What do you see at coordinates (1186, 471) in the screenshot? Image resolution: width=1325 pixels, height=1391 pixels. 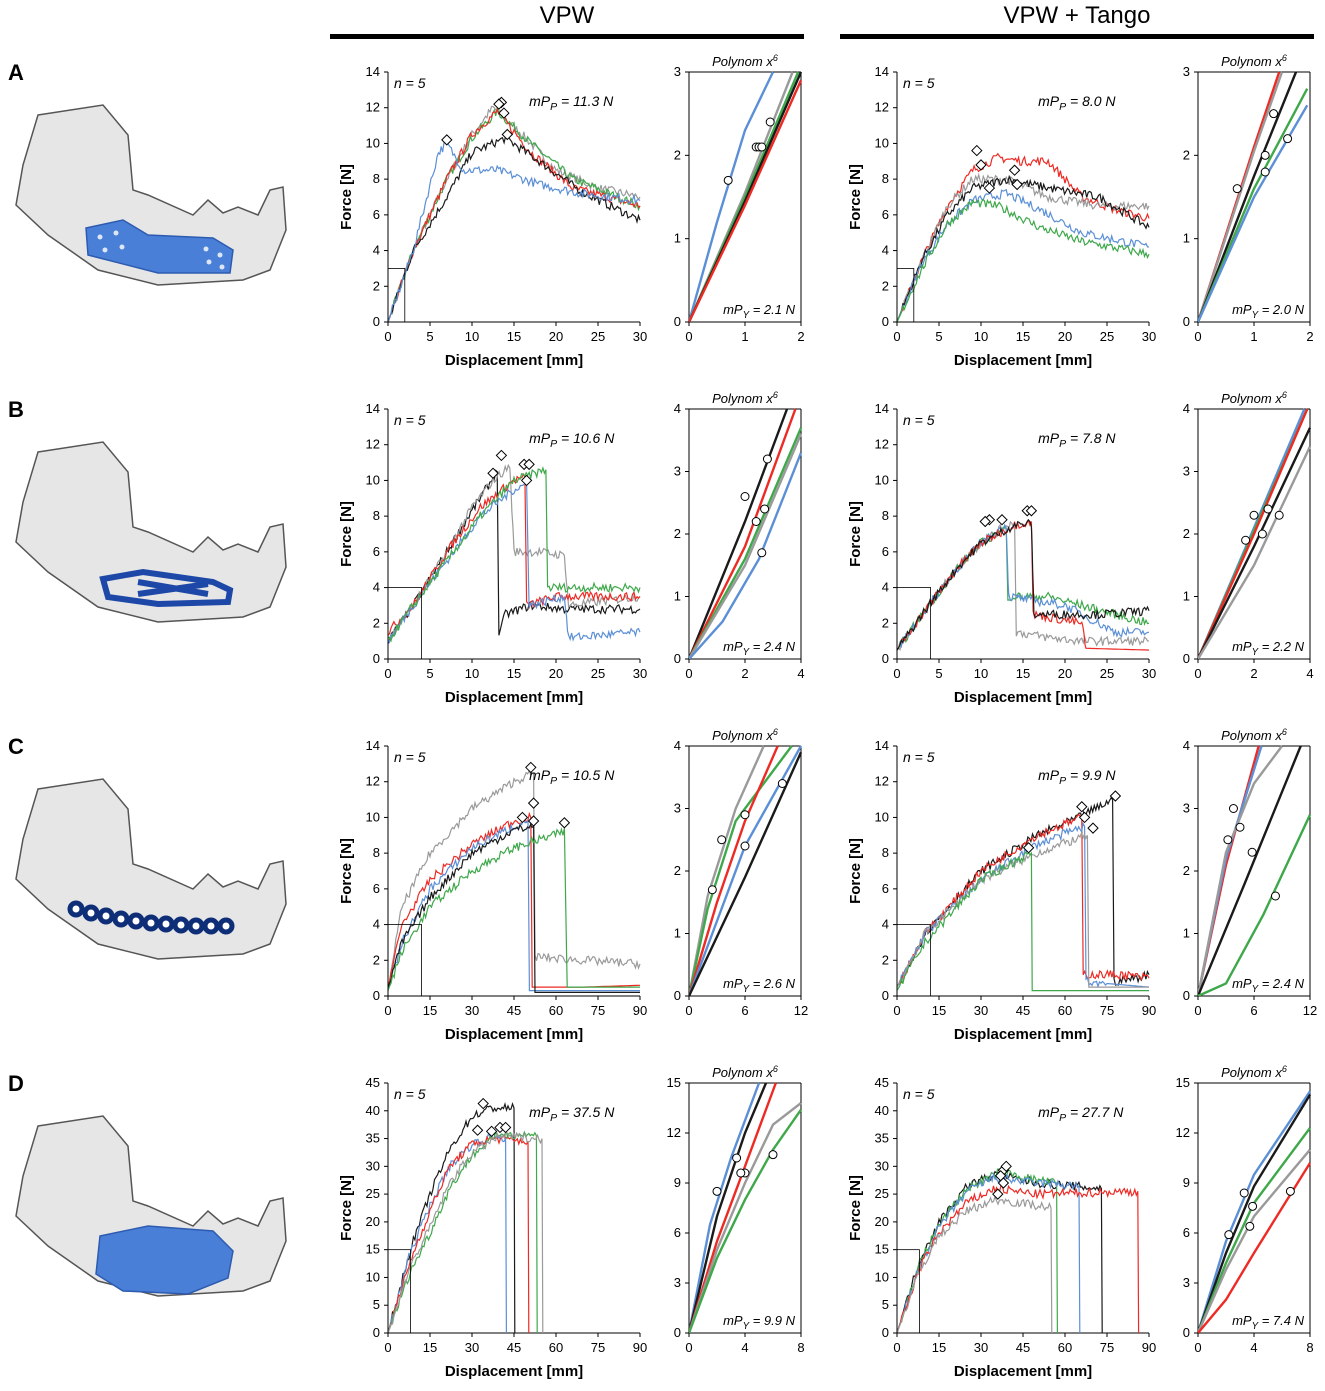 I see `y-tick-label: 3` at bounding box center [1186, 471].